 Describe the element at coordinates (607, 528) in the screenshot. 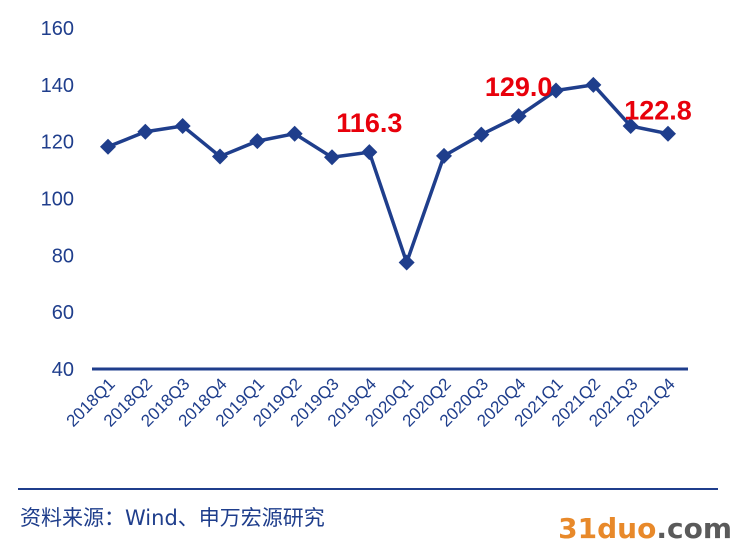

I see `watermark-number: 31duo` at that location.